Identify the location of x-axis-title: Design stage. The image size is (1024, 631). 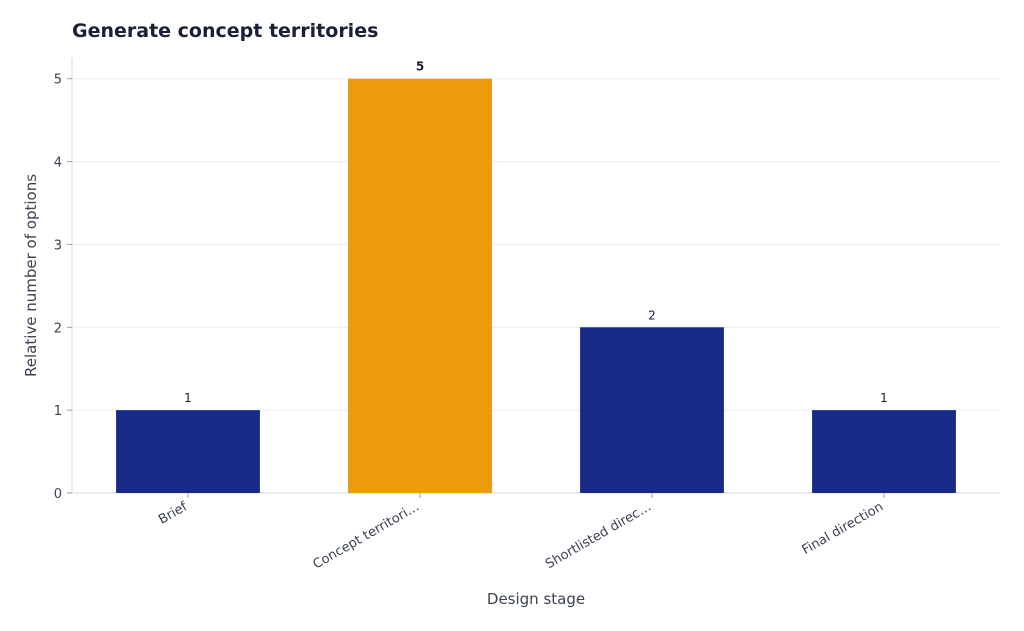
(536, 599).